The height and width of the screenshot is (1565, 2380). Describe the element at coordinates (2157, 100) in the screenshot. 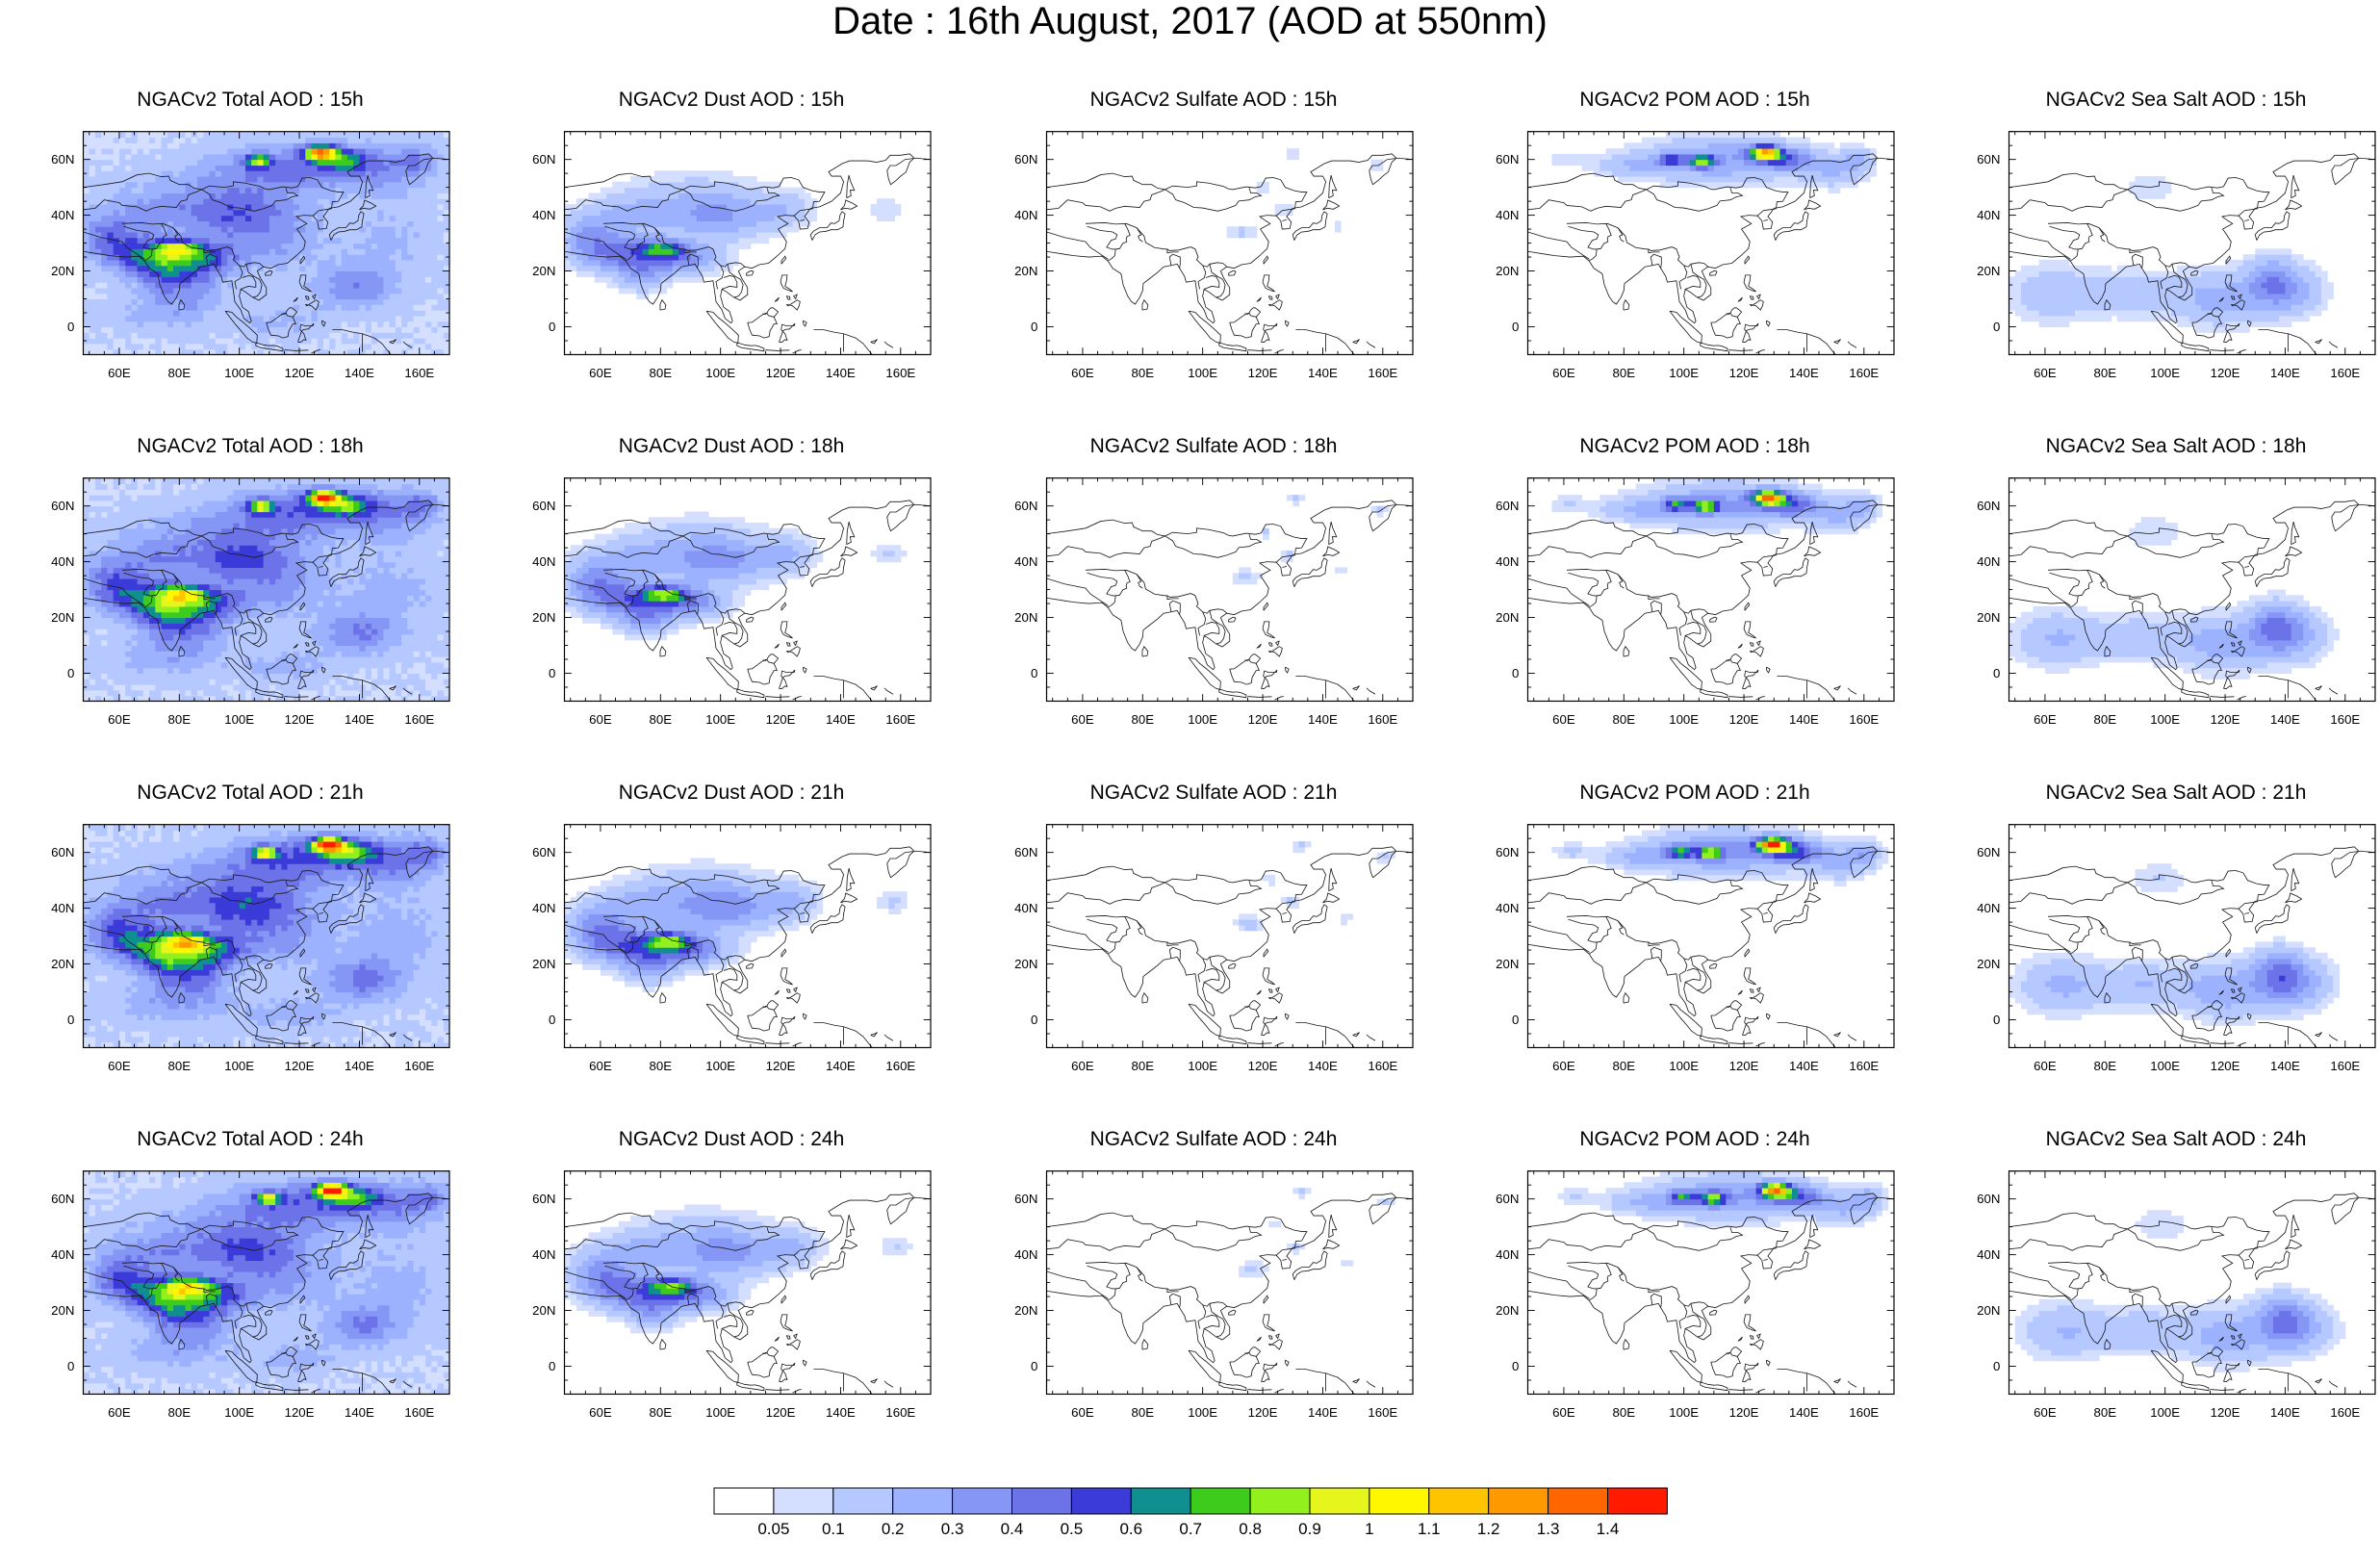

I see `panel-title: NGACv2 Sea Salt AOD : 15h` at that location.